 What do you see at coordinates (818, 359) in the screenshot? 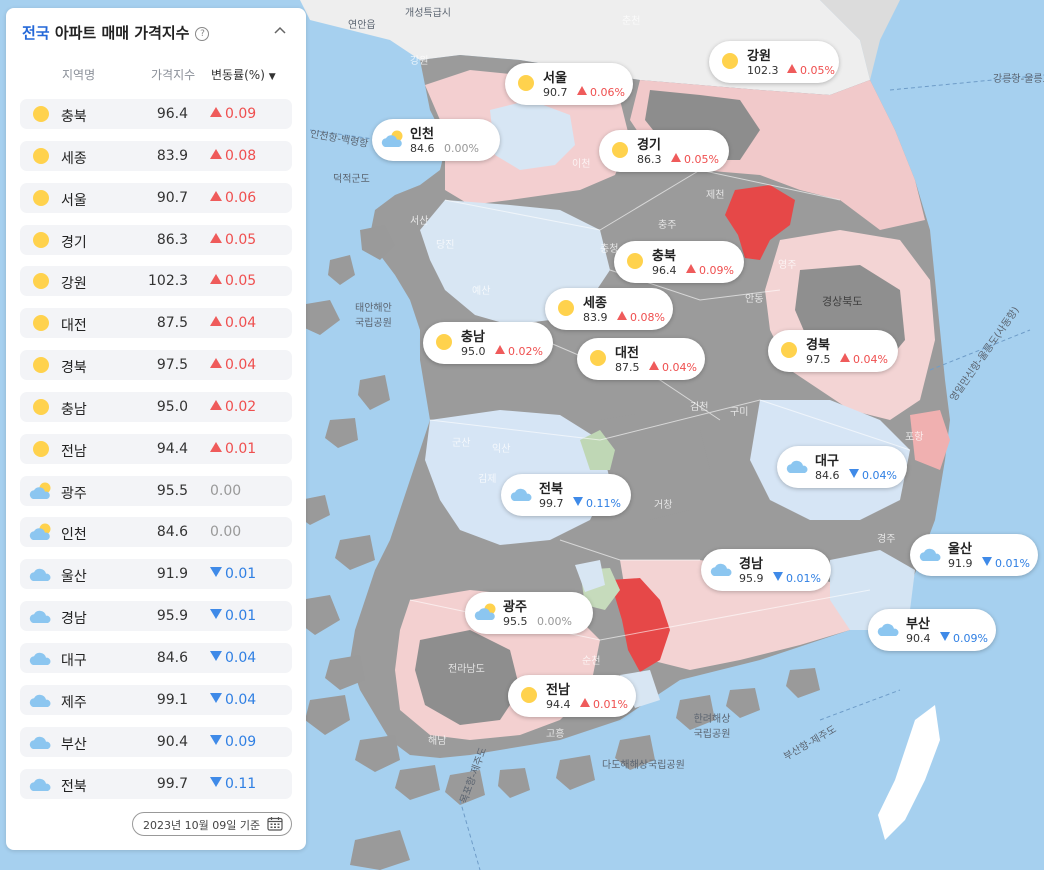
I see `map-label-index: 97.5` at bounding box center [818, 359].